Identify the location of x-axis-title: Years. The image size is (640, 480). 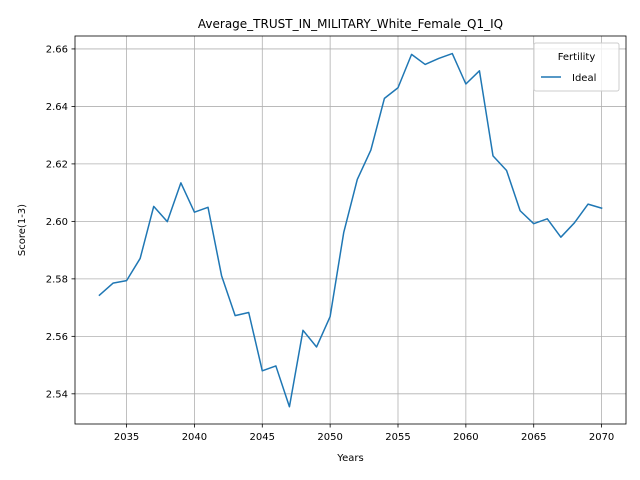
(349, 458).